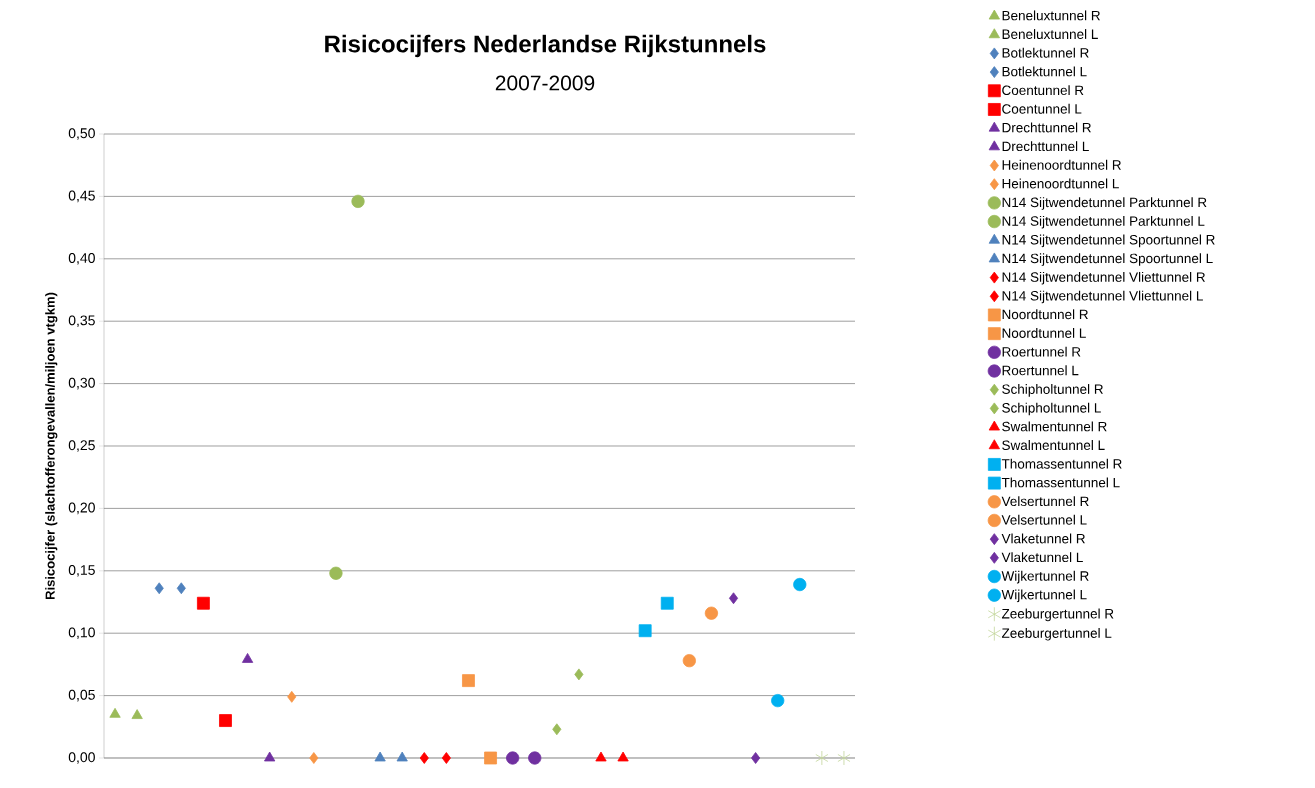 This screenshot has width=1315, height=788. I want to click on legend-label: N14 Sijtwendetunnel Vliettunnel L, so click(1102, 297).